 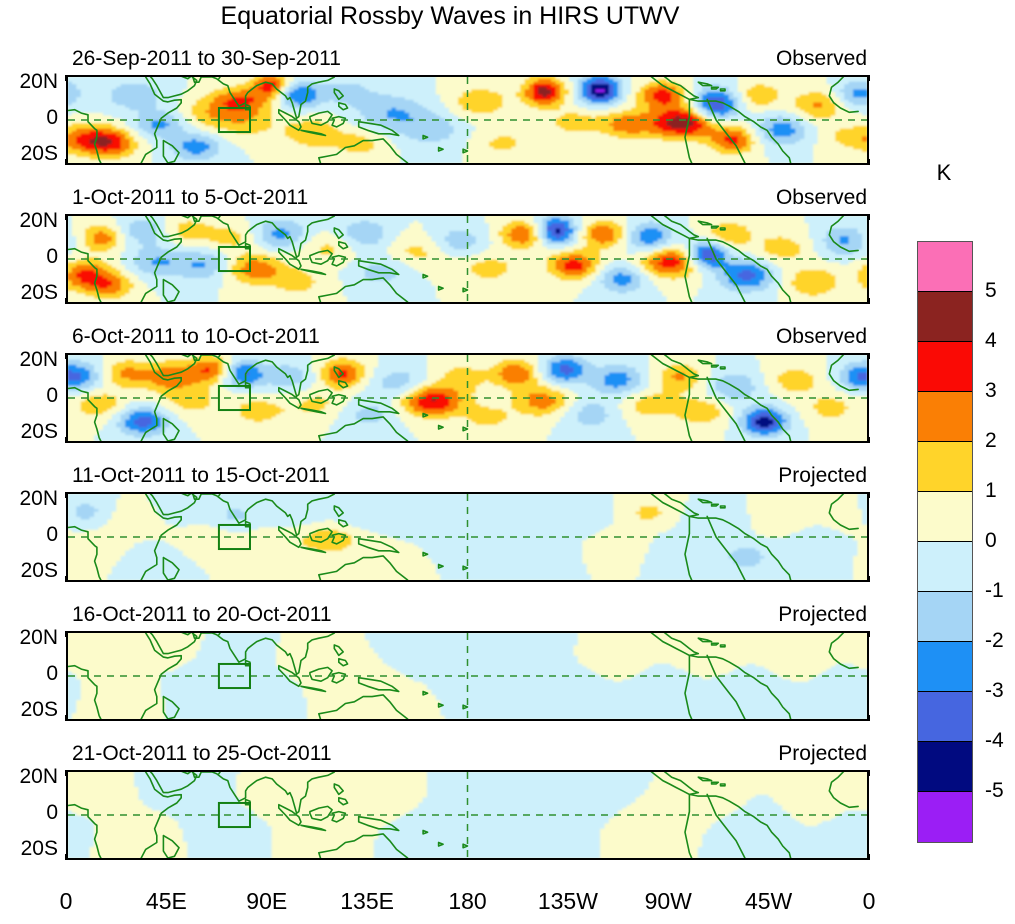 What do you see at coordinates (768, 901) in the screenshot?
I see `x-axis-label: 45W` at bounding box center [768, 901].